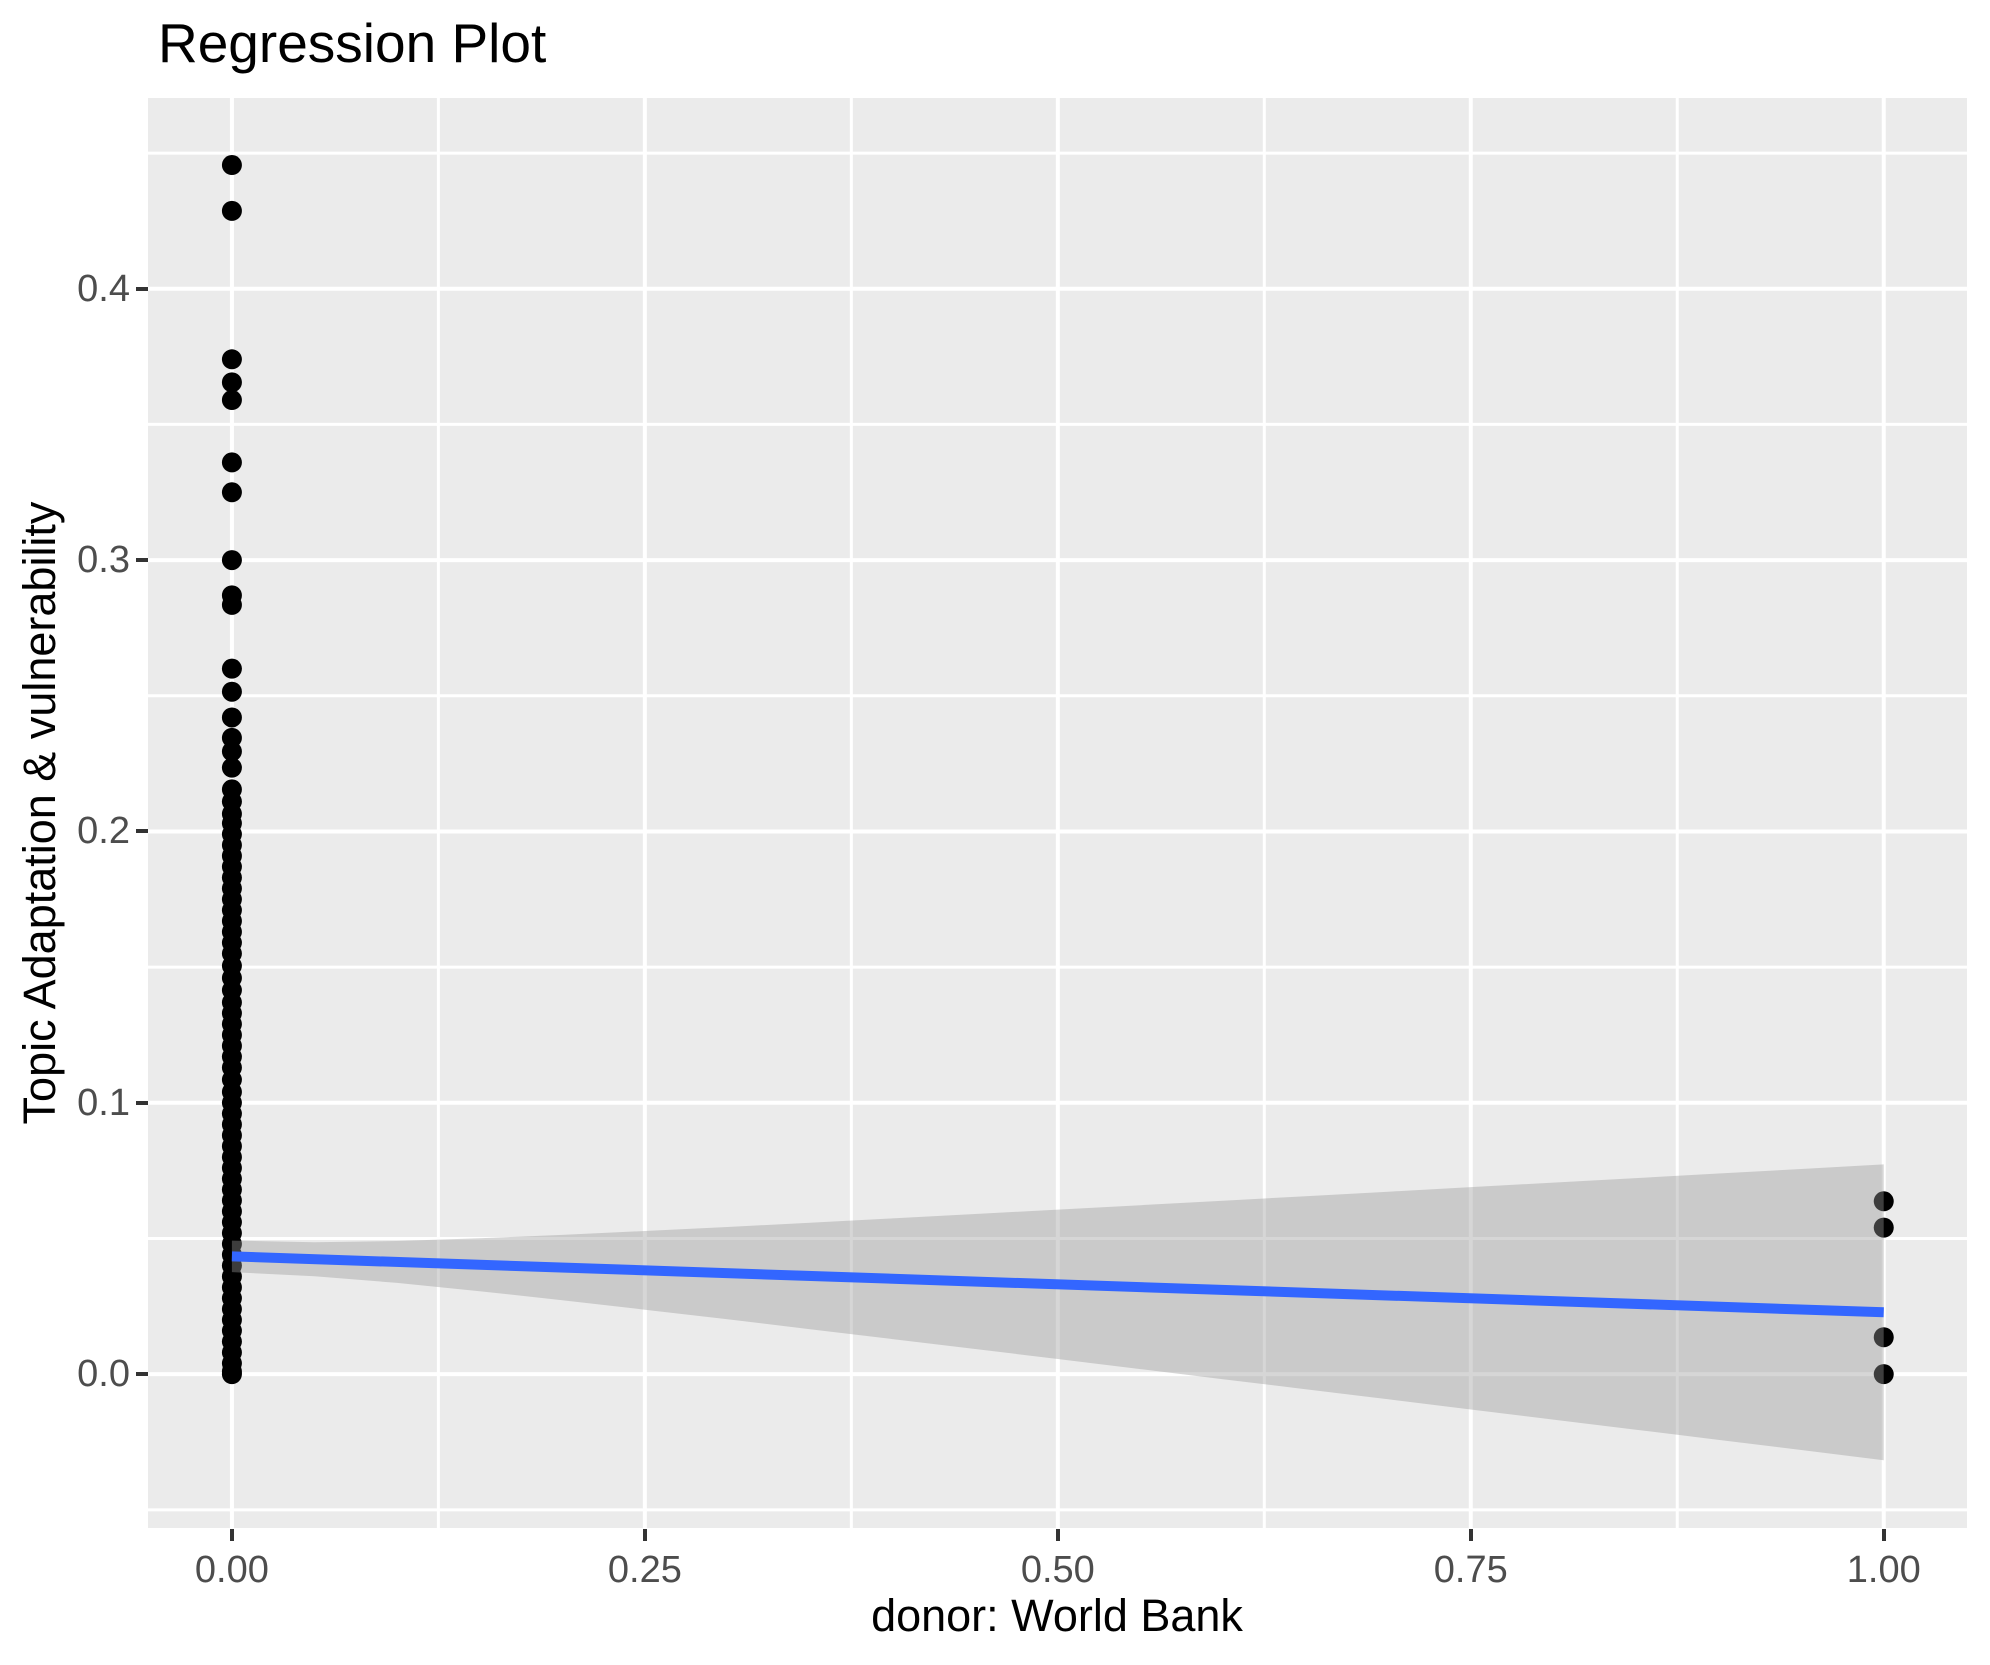 Image resolution: width=1990 pixels, height=1665 pixels. What do you see at coordinates (103, 1374) in the screenshot?
I see `y-tick-label: 0.0` at bounding box center [103, 1374].